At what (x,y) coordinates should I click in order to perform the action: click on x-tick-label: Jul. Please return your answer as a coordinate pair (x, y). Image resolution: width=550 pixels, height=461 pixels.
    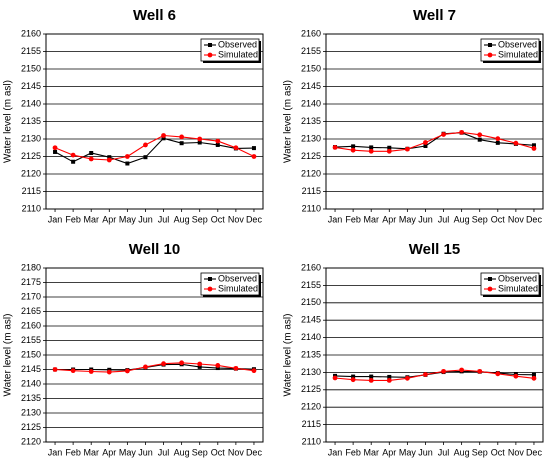
    Looking at the image, I should click on (444, 452).